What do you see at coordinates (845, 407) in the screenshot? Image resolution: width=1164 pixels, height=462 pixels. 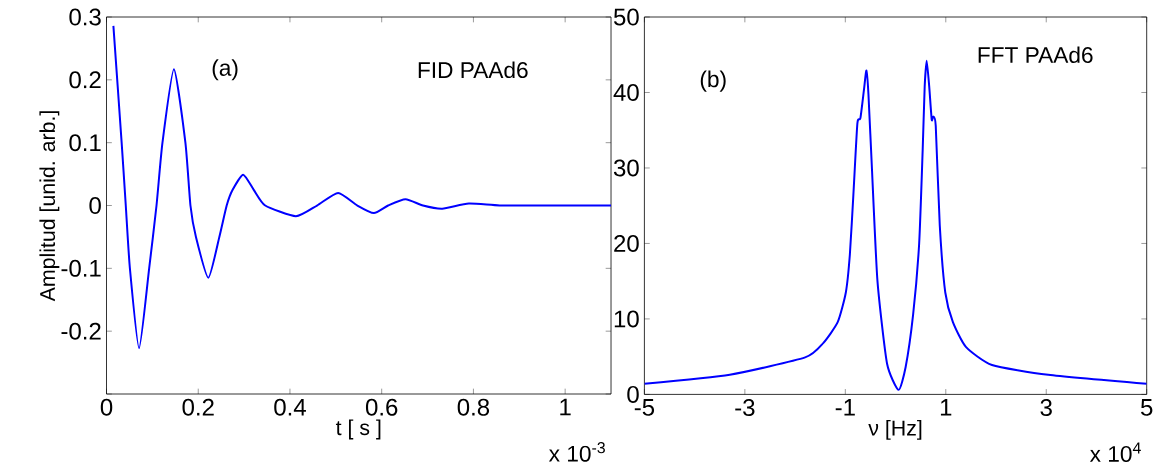 I see `x-tick-label: -1` at bounding box center [845, 407].